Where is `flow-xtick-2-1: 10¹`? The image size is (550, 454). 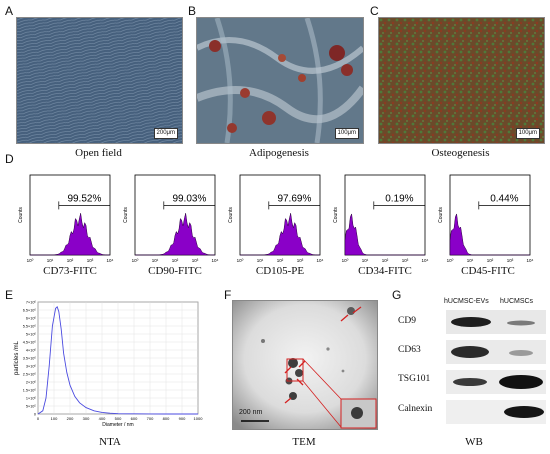
flow-xtick-2-1: 10¹ is located at coordinates (260, 260).